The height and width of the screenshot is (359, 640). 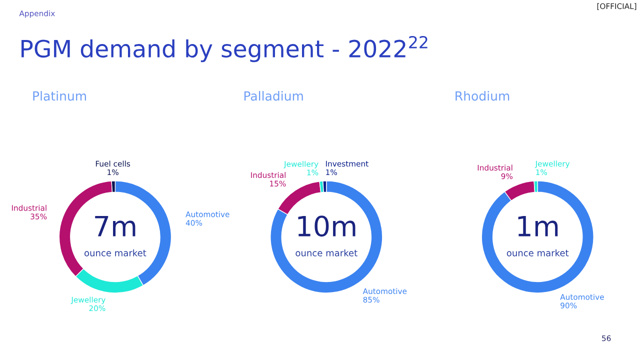 I want to click on text: PGM demand by segment - 2022$^{22}$, so click(x=225, y=49).